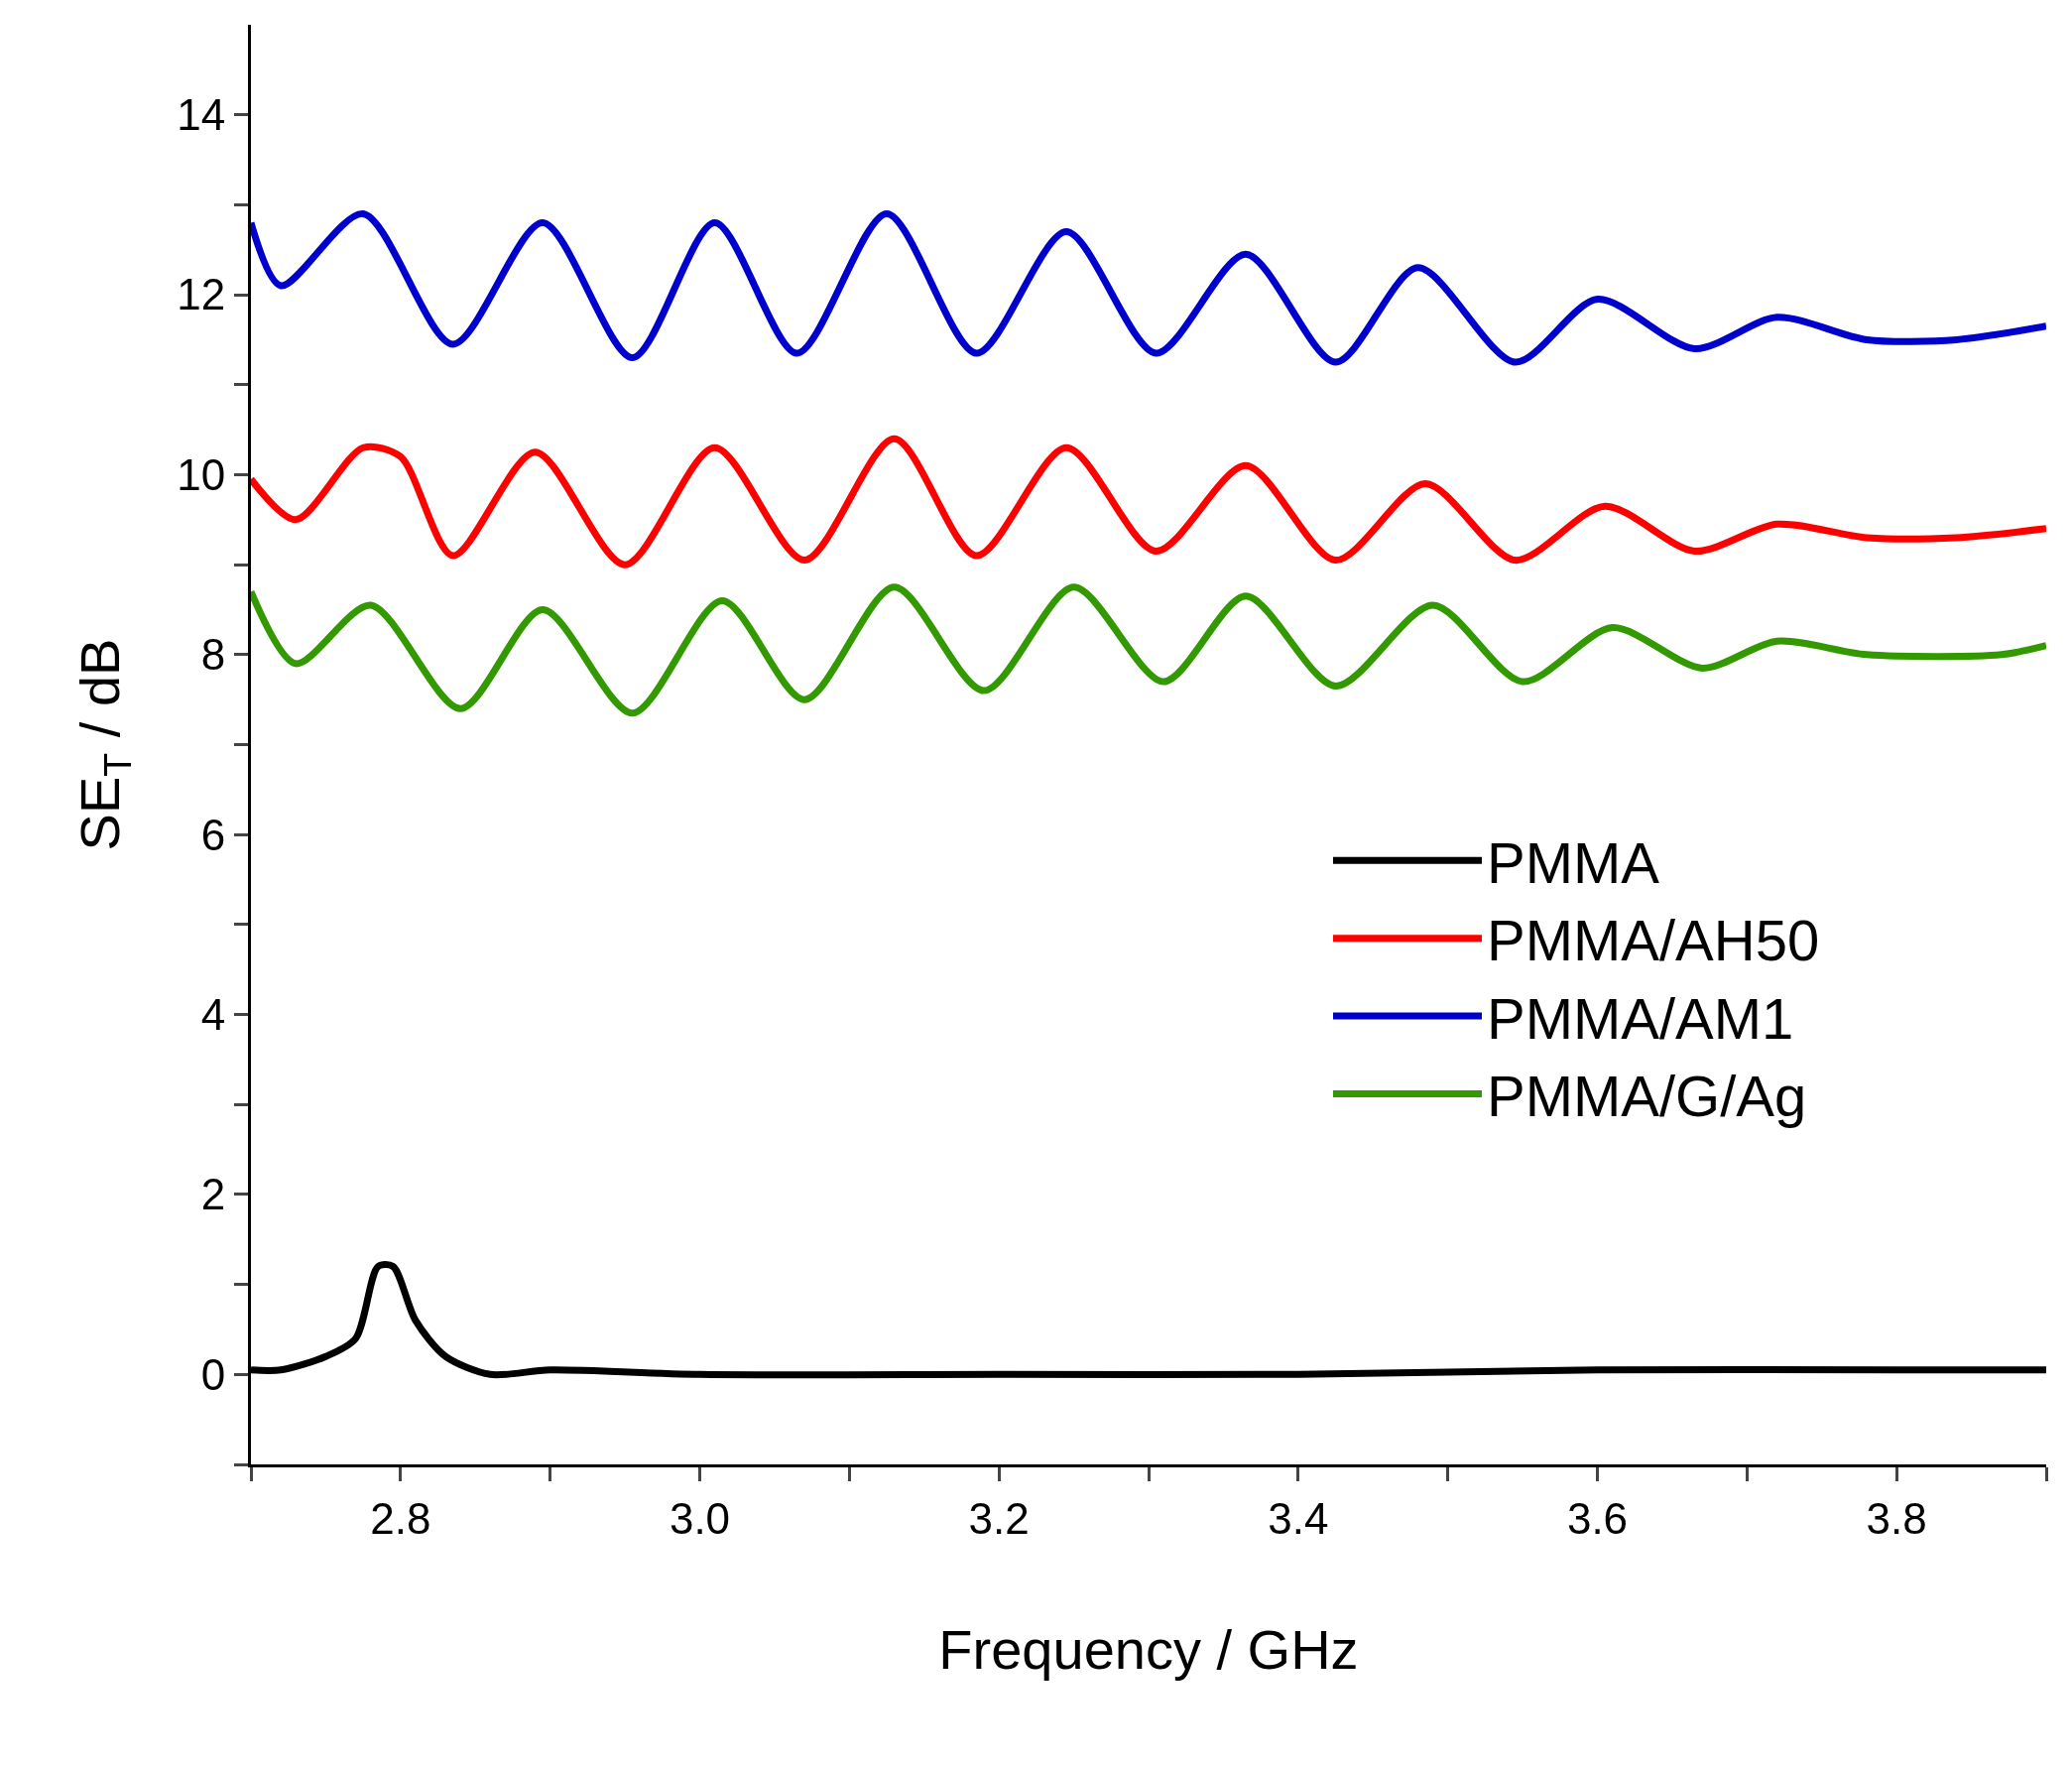 This screenshot has height=1767, width=2072. What do you see at coordinates (999, 1518) in the screenshot?
I see `x-tick-label: 3.2` at bounding box center [999, 1518].